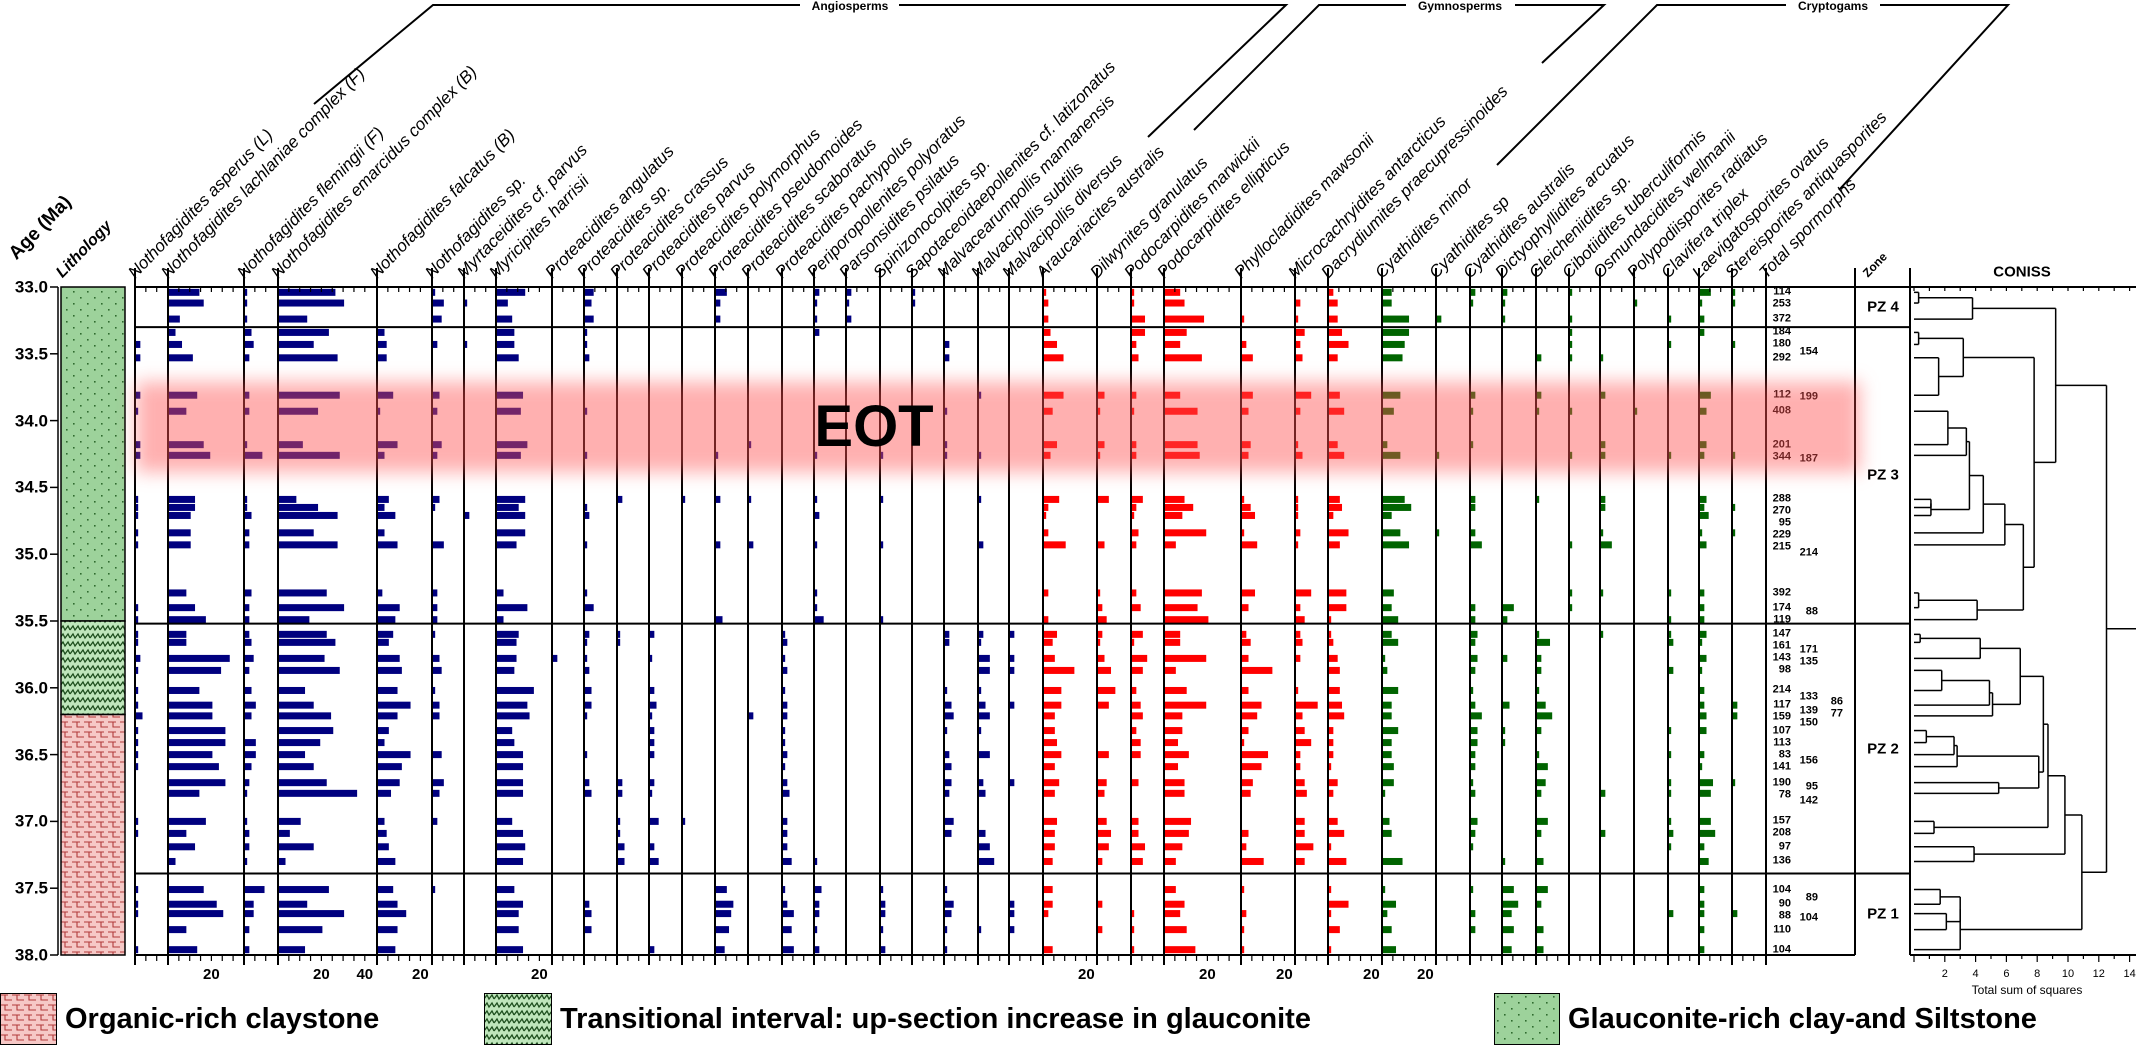  I want to click on total-count: 171, so click(1808, 649).